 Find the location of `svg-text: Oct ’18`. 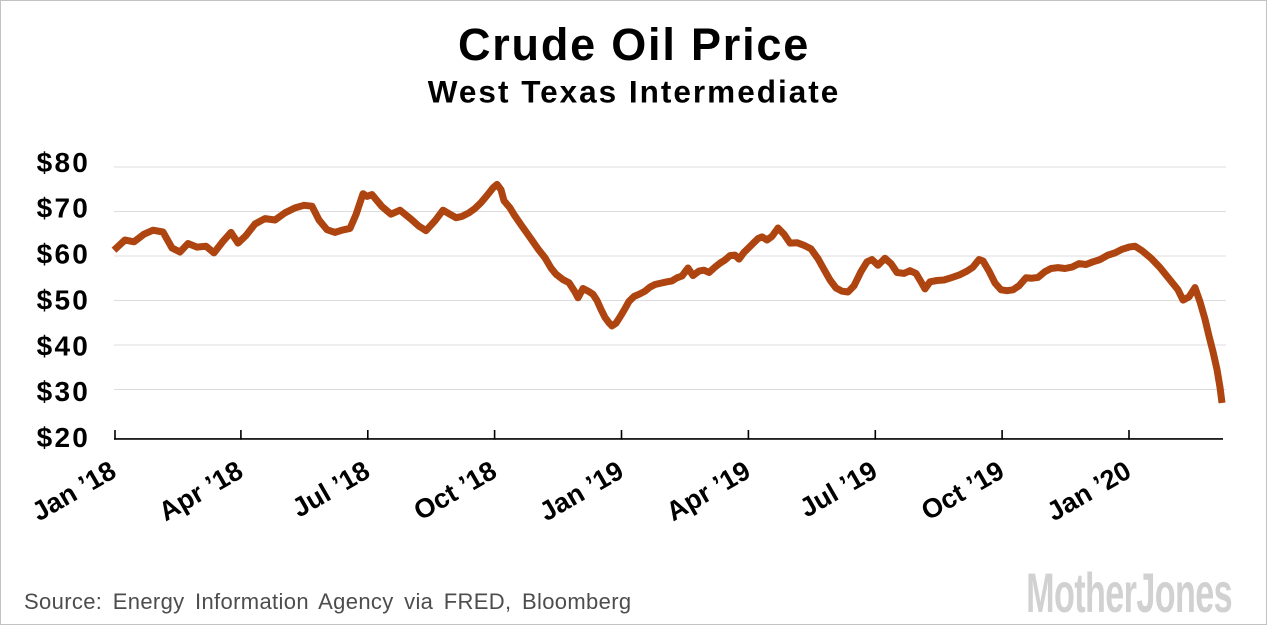

svg-text: Oct ’18 is located at coordinates (455, 490).